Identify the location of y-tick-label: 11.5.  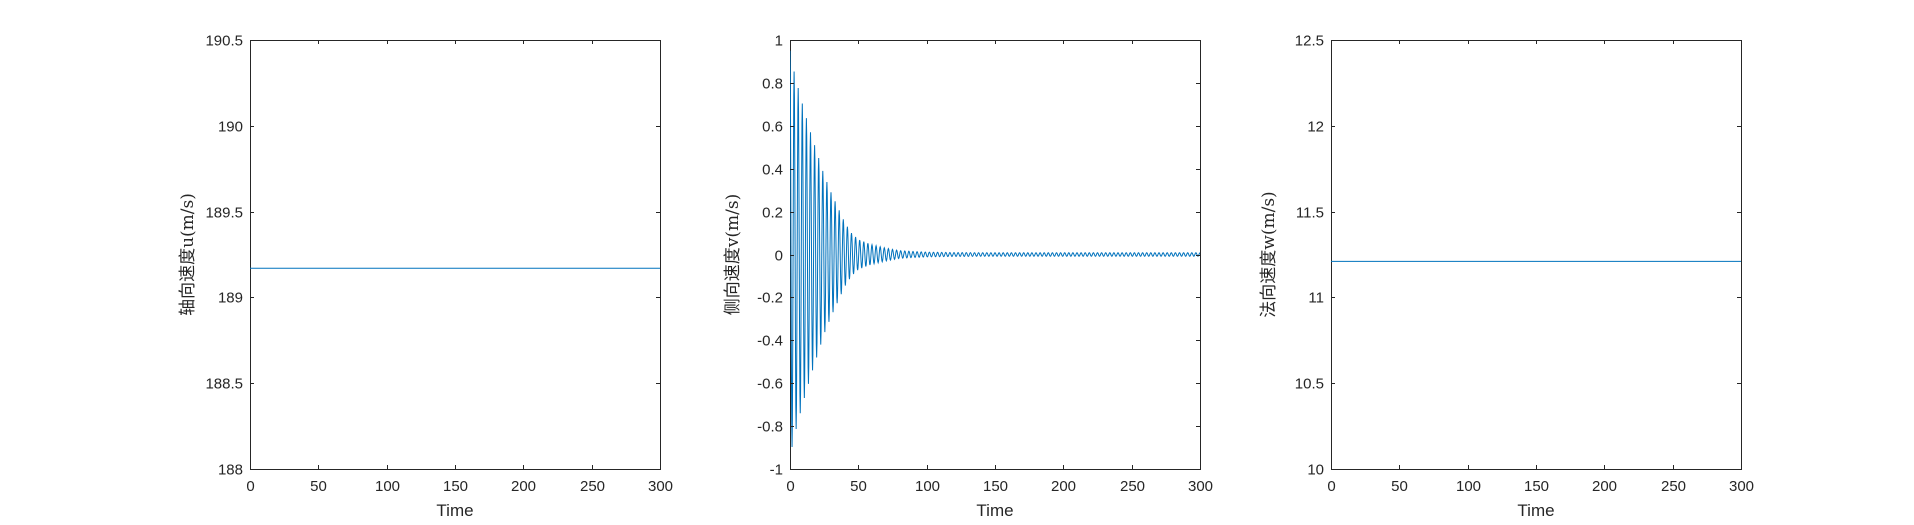
(1310, 213).